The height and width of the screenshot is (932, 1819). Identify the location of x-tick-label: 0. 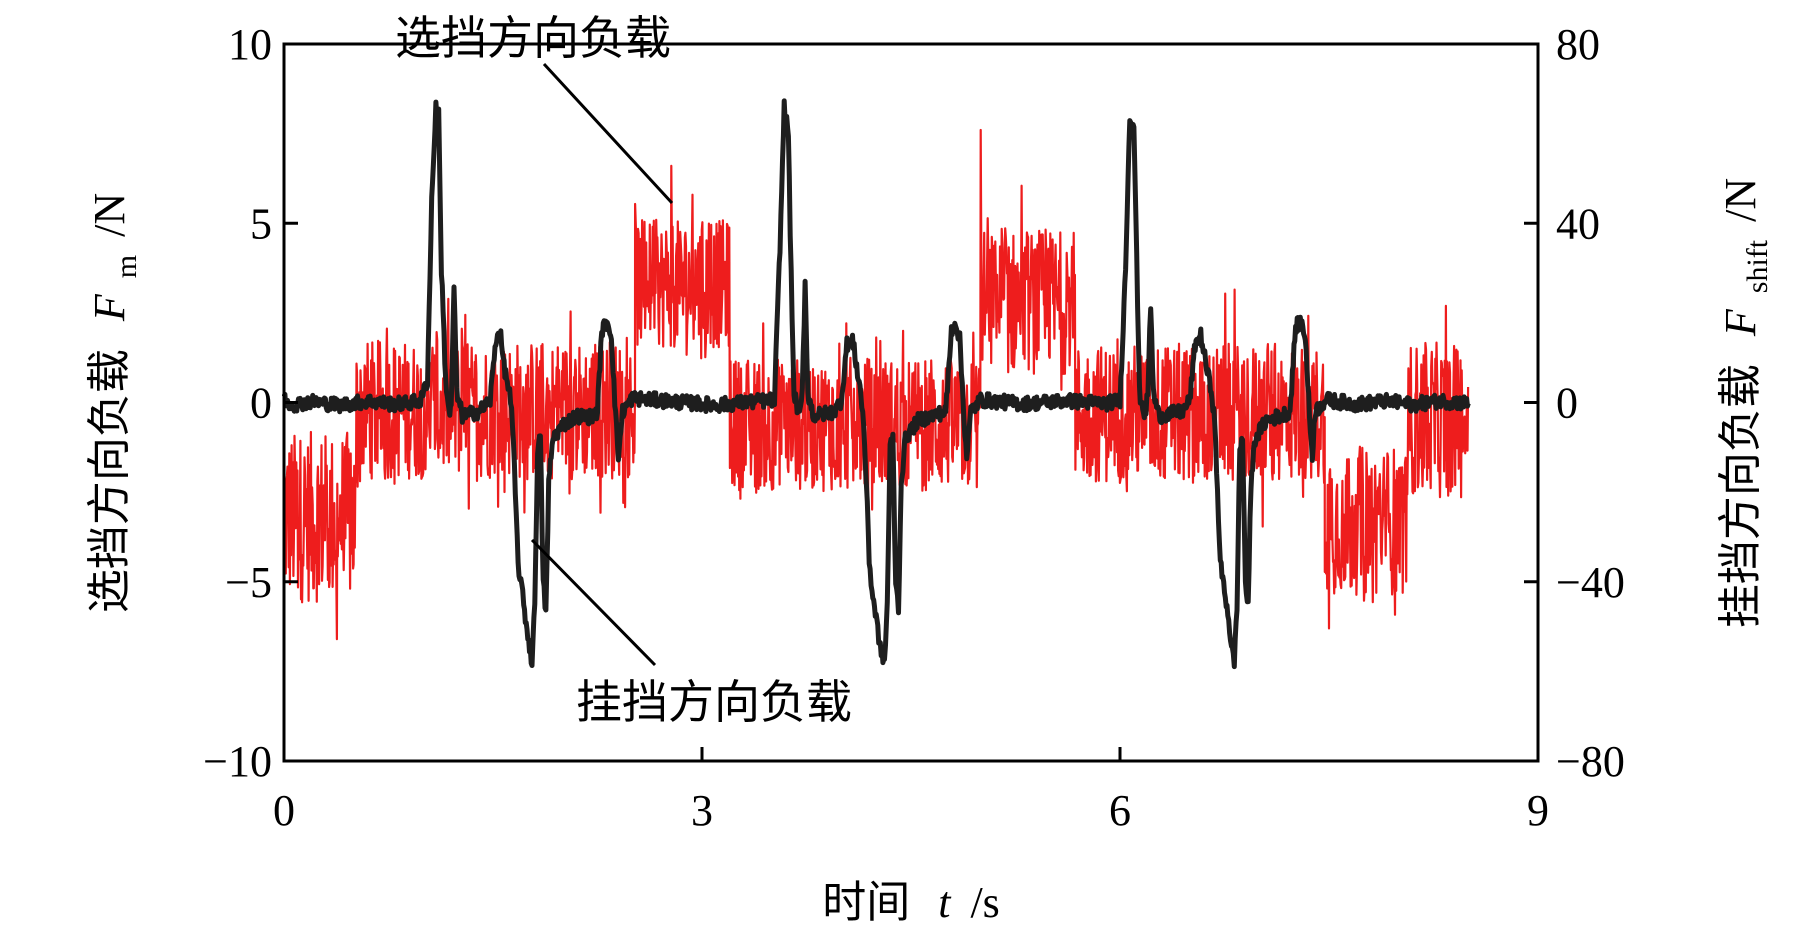
(284, 810).